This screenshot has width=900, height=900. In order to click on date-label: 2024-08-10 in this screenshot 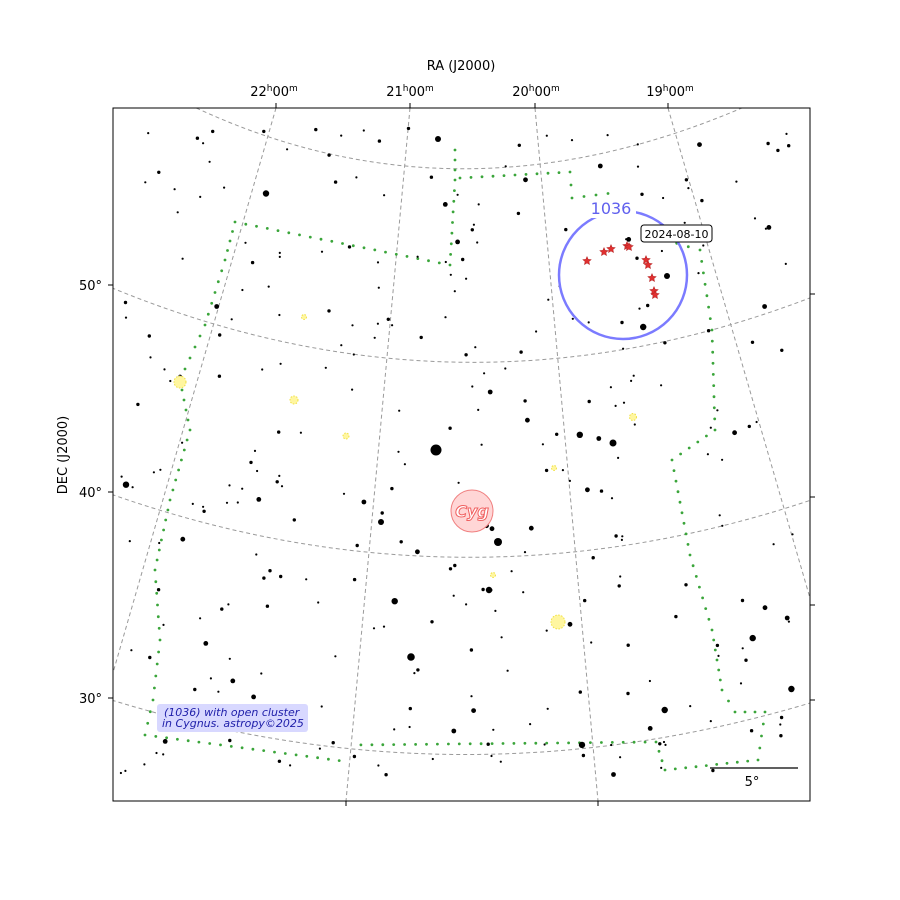, I will do `click(677, 234)`.